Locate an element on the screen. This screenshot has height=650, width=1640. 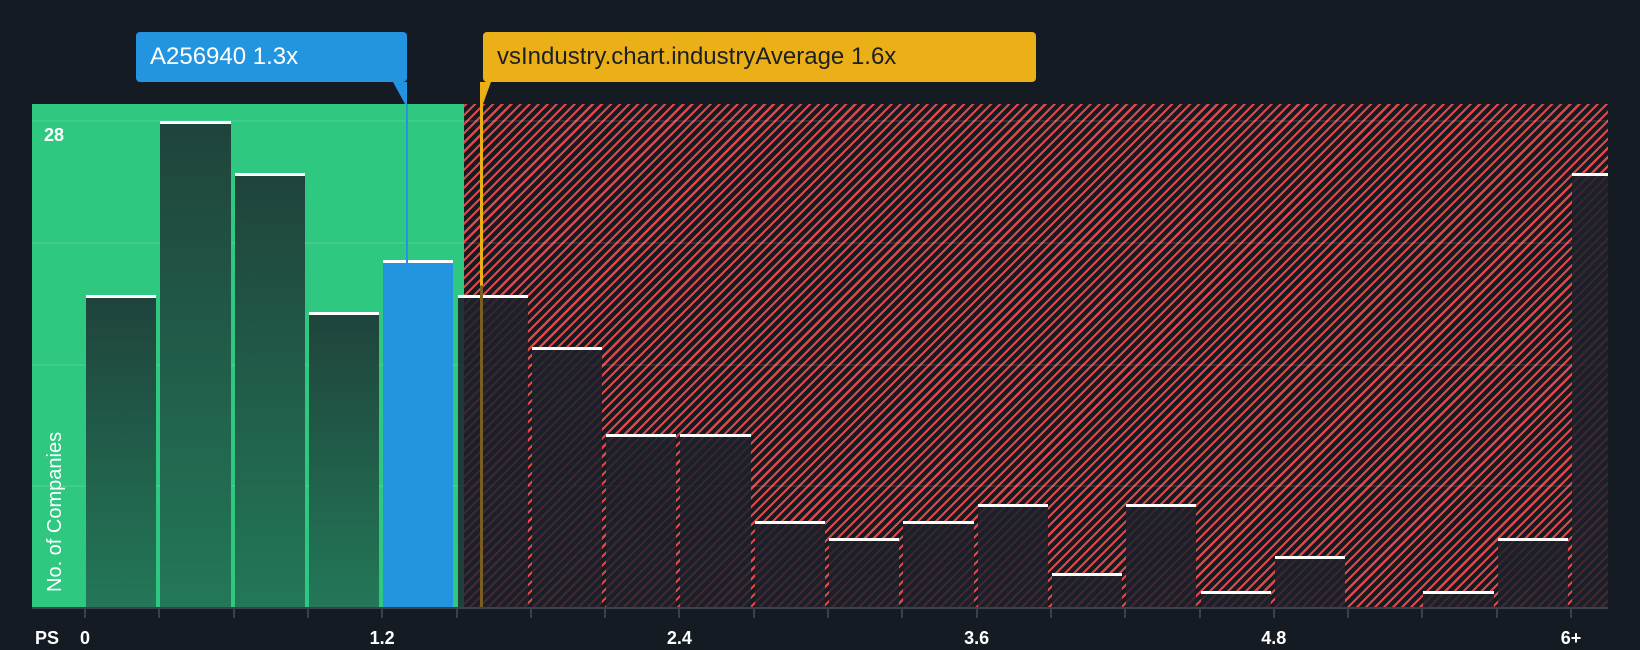
x-axis-label: 4.8 is located at coordinates (1274, 638).